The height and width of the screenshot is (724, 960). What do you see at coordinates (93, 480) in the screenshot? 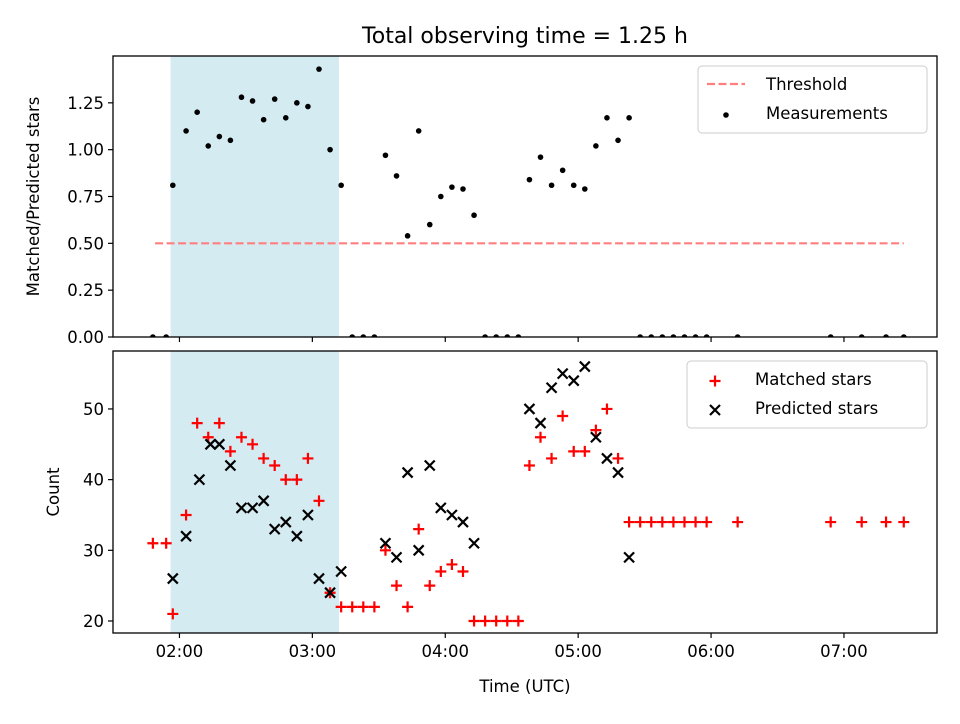
I see `y-tick-label: 40` at bounding box center [93, 480].